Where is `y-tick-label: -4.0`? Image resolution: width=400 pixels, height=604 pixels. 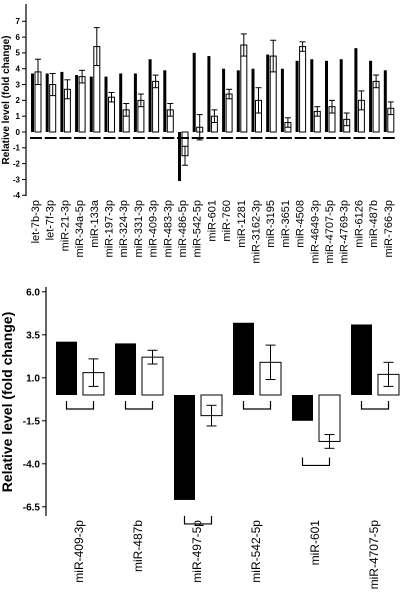
y-tick-label: -4.0 is located at coordinates (32, 464).